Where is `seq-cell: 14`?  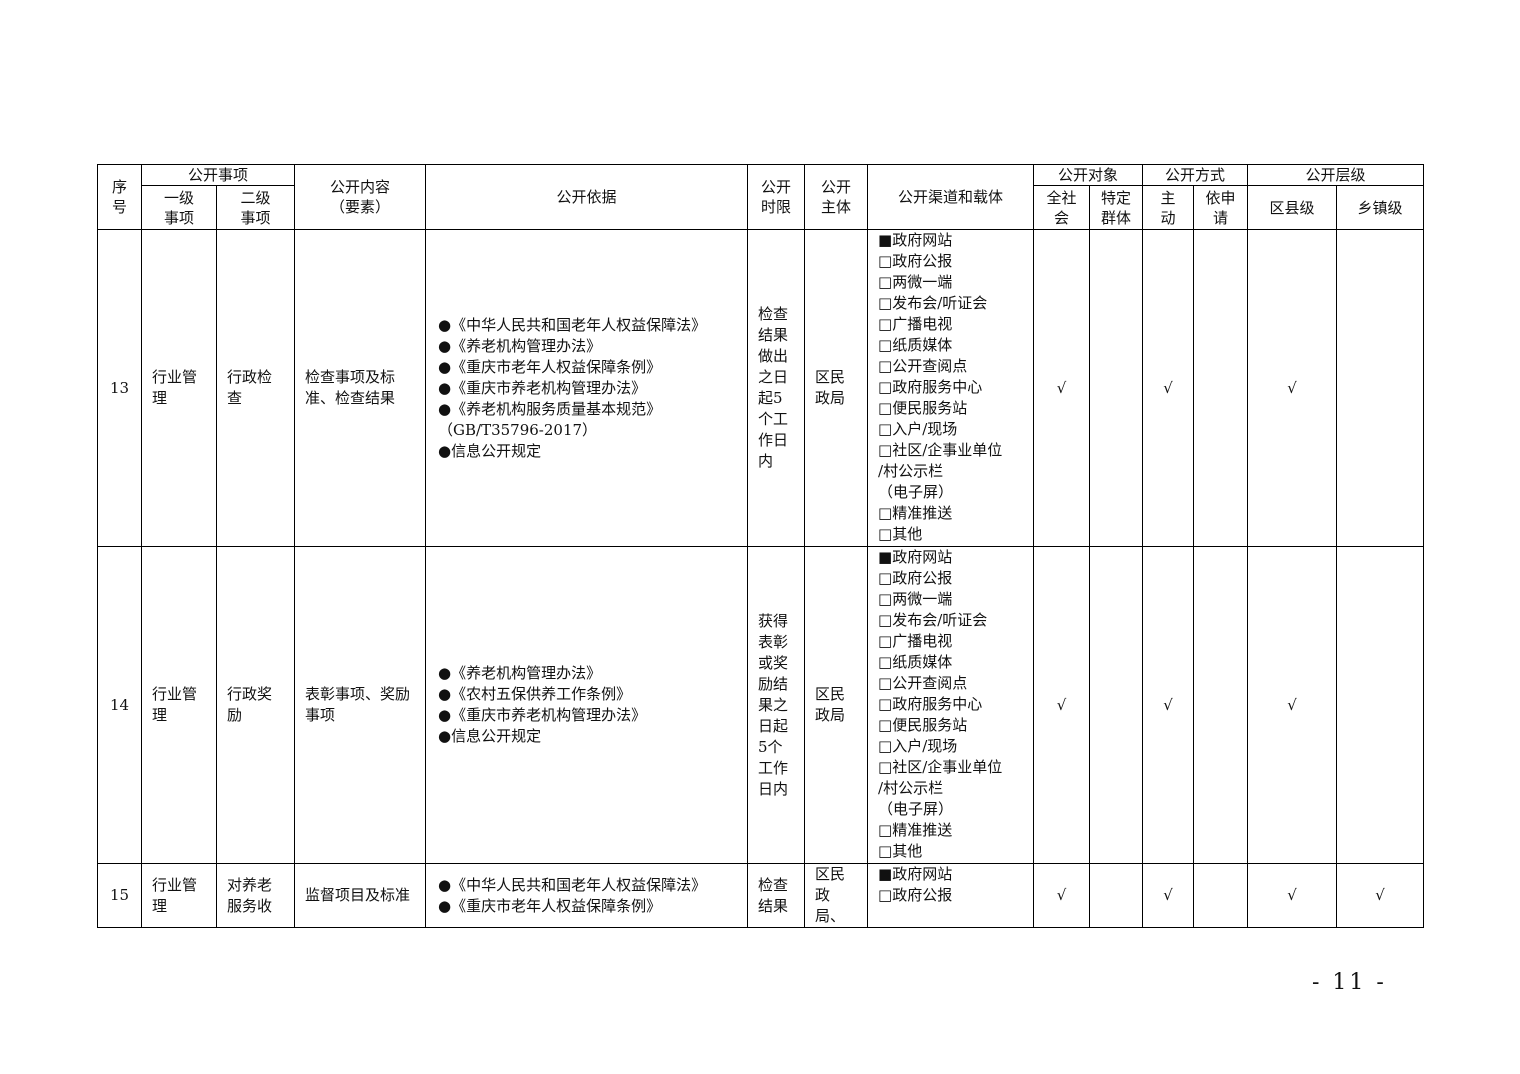
seq-cell: 14 is located at coordinates (119, 705).